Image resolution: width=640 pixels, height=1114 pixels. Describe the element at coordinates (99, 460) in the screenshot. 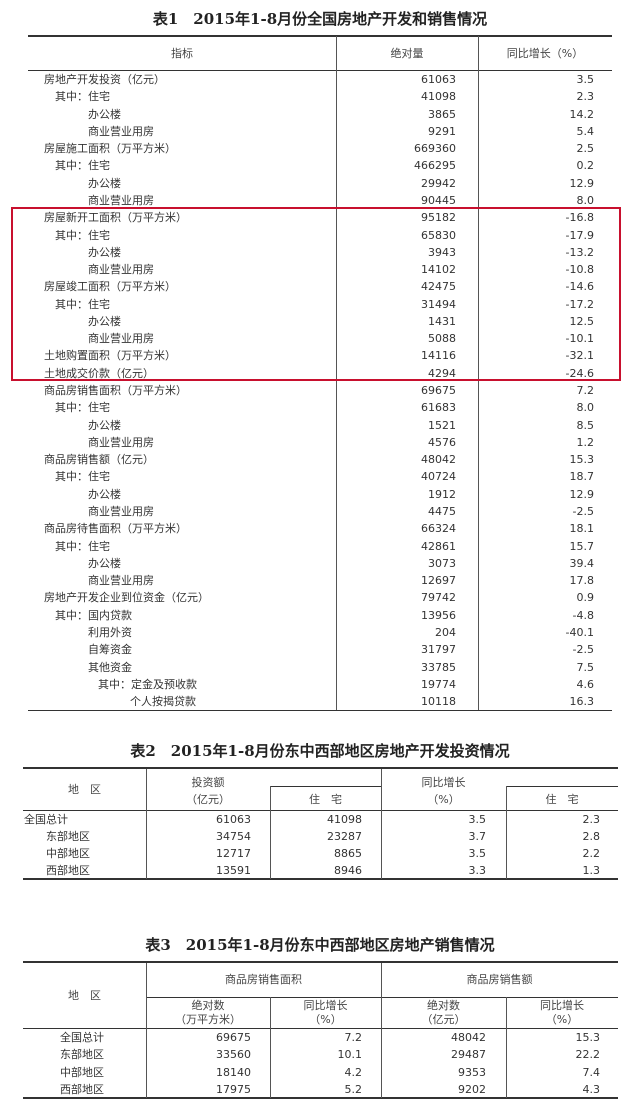

I see `row-label: 商品房销售额（亿元）` at that location.